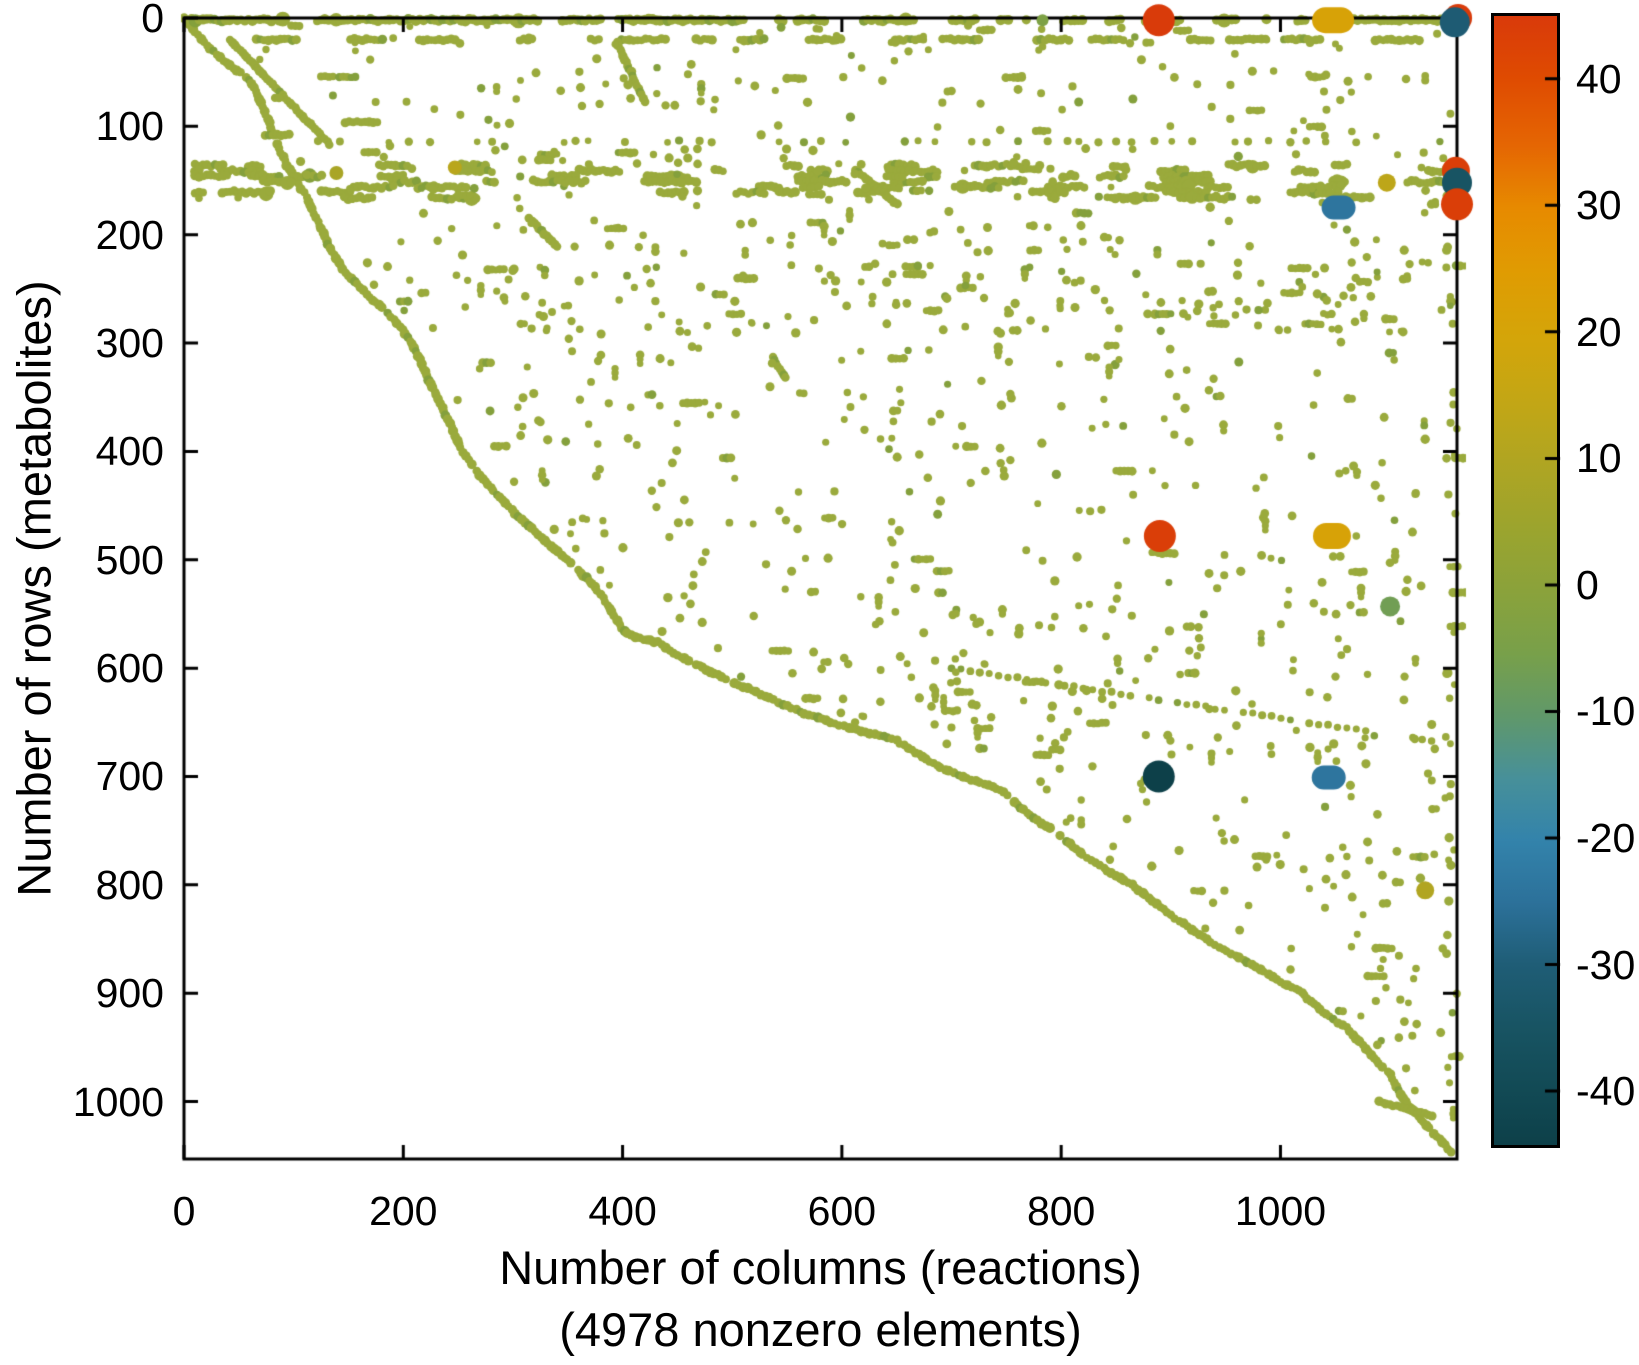  I want to click on y-tick-label-500: 500, so click(129, 559).